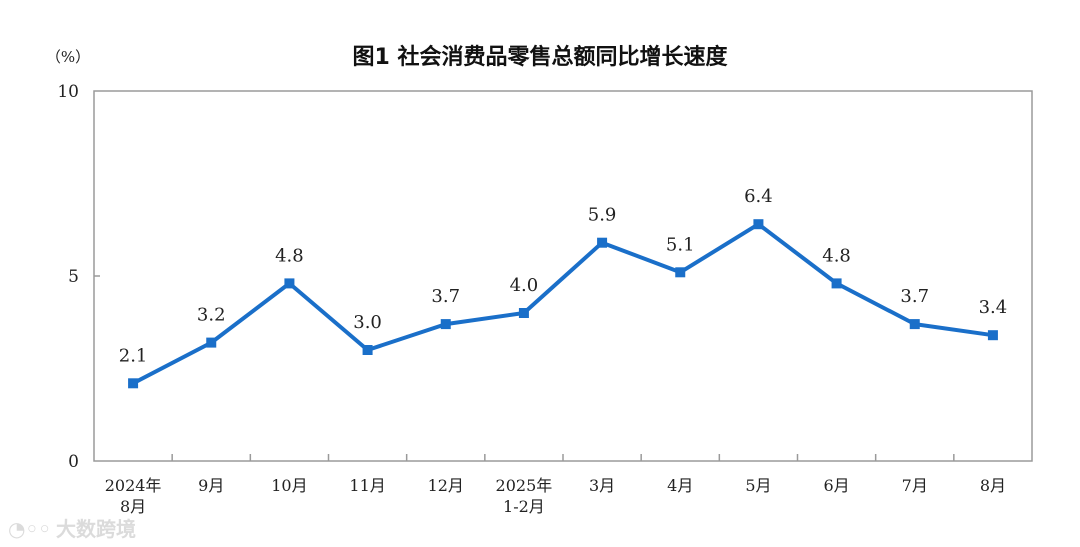 The height and width of the screenshot is (547, 1080). I want to click on y-tick-label: 0, so click(73, 462).